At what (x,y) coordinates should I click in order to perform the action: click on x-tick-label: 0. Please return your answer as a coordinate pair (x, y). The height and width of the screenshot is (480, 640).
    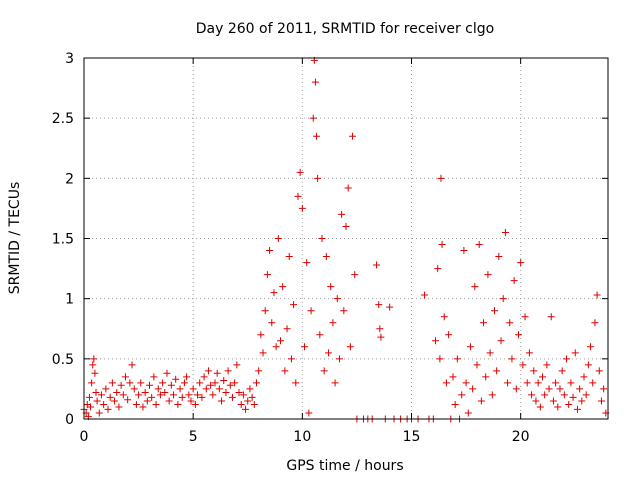
    Looking at the image, I should click on (84, 437).